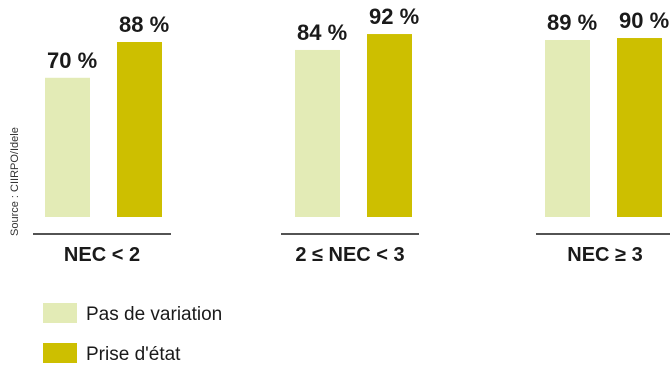 The height and width of the screenshot is (367, 670). What do you see at coordinates (72, 60) in the screenshot?
I see `value-label-0-0: 70 %` at bounding box center [72, 60].